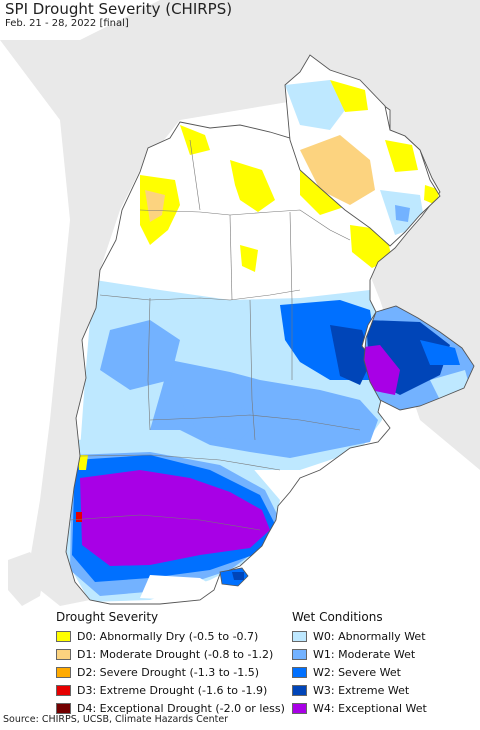  What do you see at coordinates (67, 23) in the screenshot?
I see `map-subtitle: Feb. 21 - 28, 2022 [final]` at bounding box center [67, 23].